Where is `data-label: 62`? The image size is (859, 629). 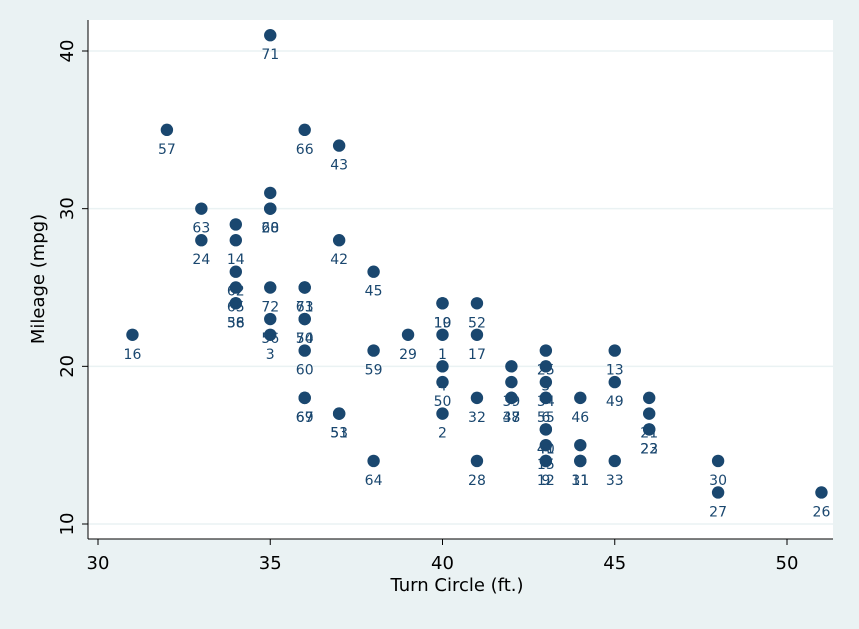
data-label: 62 is located at coordinates (236, 292).